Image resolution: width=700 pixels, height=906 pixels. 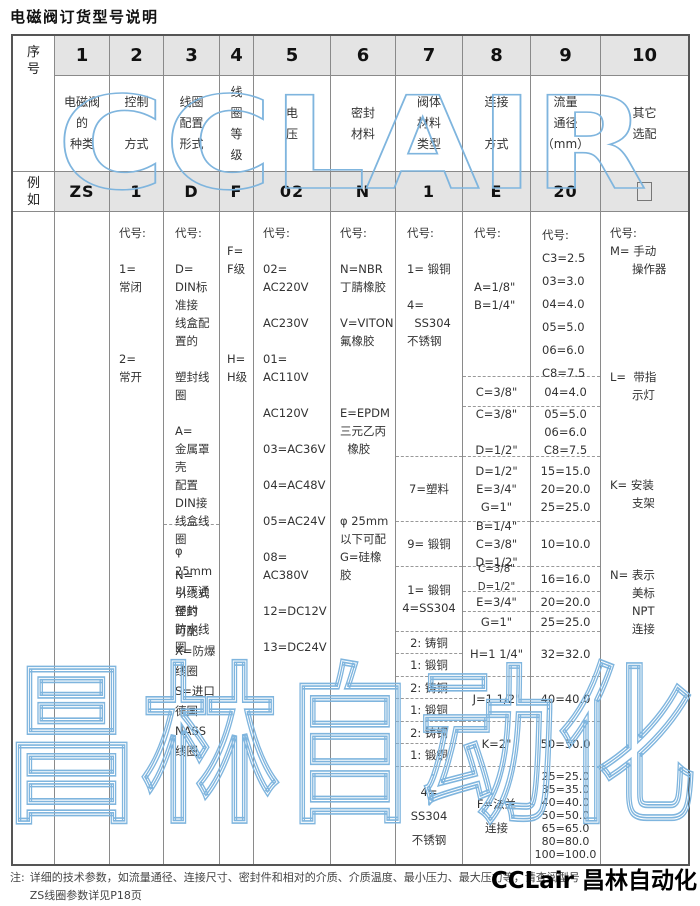 What do you see at coordinates (565, 489) in the screenshot?
I see `flow-diameter-group: 15=15.0 20=20.0 25=25.0` at bounding box center [565, 489].